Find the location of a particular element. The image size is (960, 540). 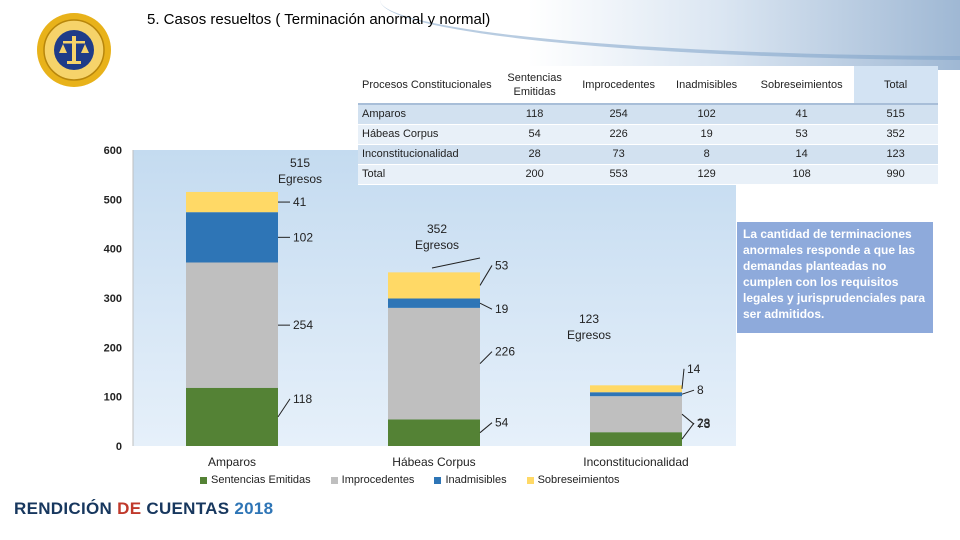

table-cell: 226 is located at coordinates (618, 134).